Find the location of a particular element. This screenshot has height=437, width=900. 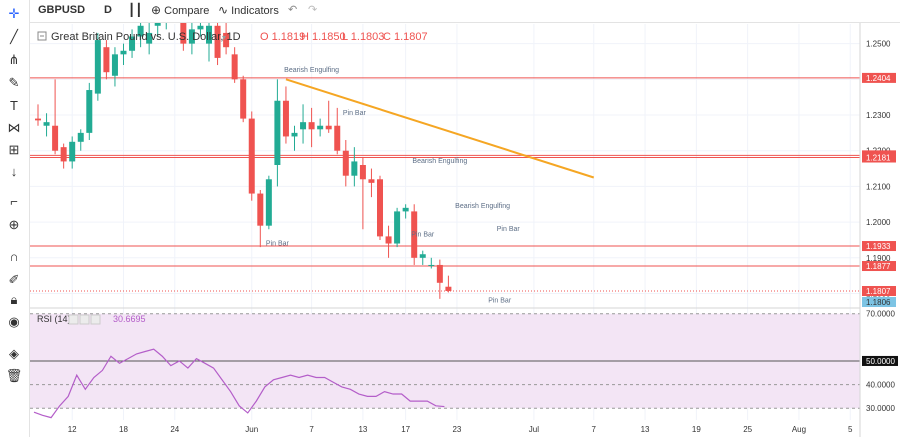

brush-icon: ✎ is located at coordinates (14, 82).